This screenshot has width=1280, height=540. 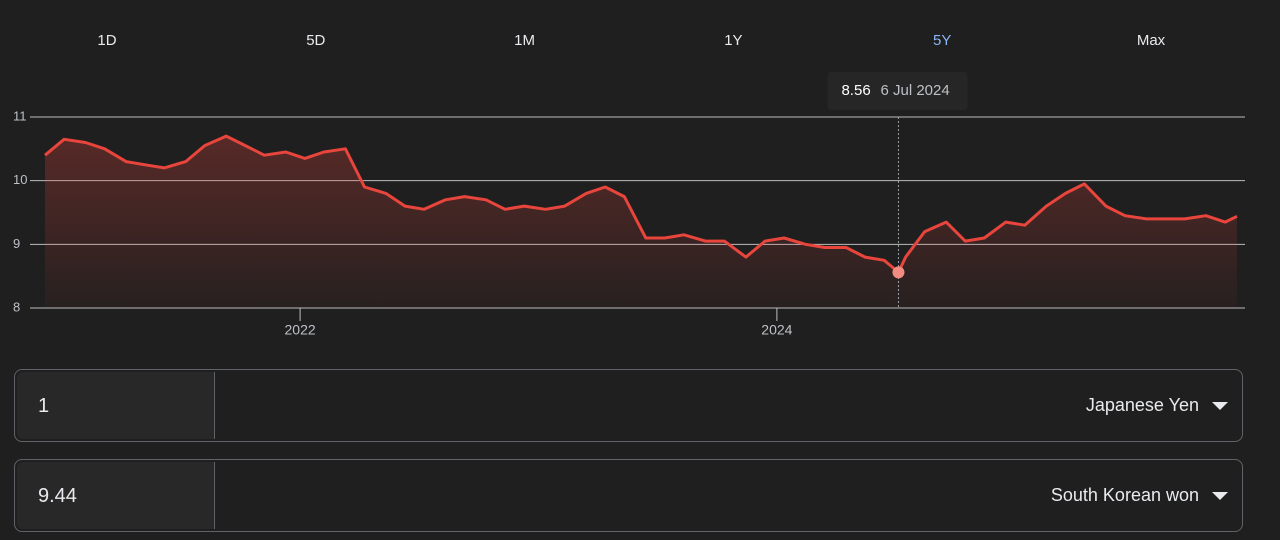 What do you see at coordinates (855, 90) in the screenshot?
I see `tooltip-value: 8.56` at bounding box center [855, 90].